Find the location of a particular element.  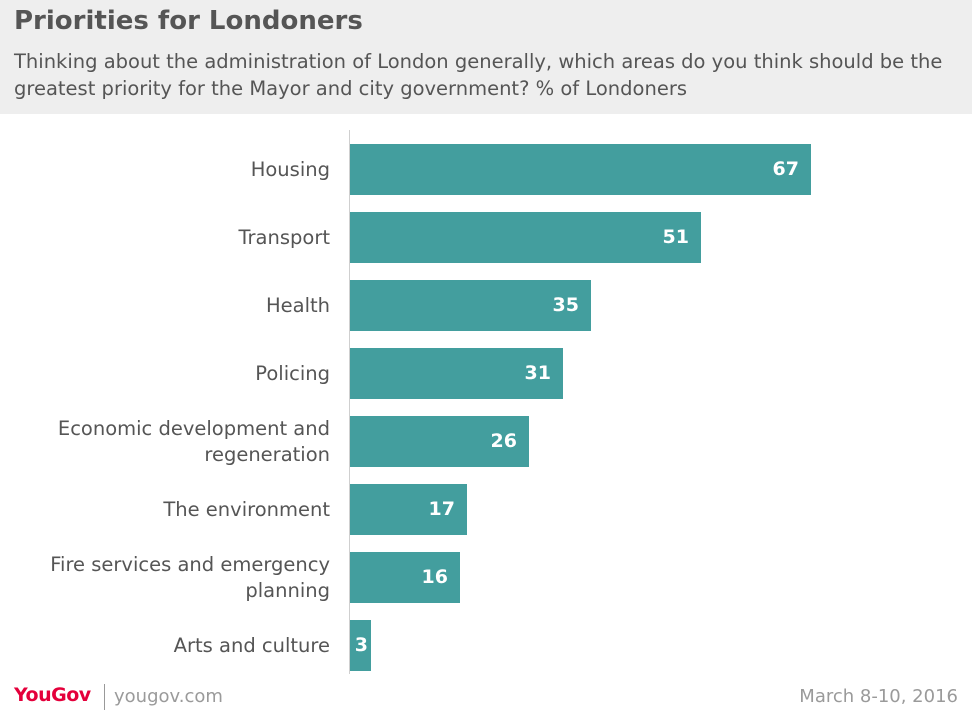

category-label: Health is located at coordinates (170, 306).